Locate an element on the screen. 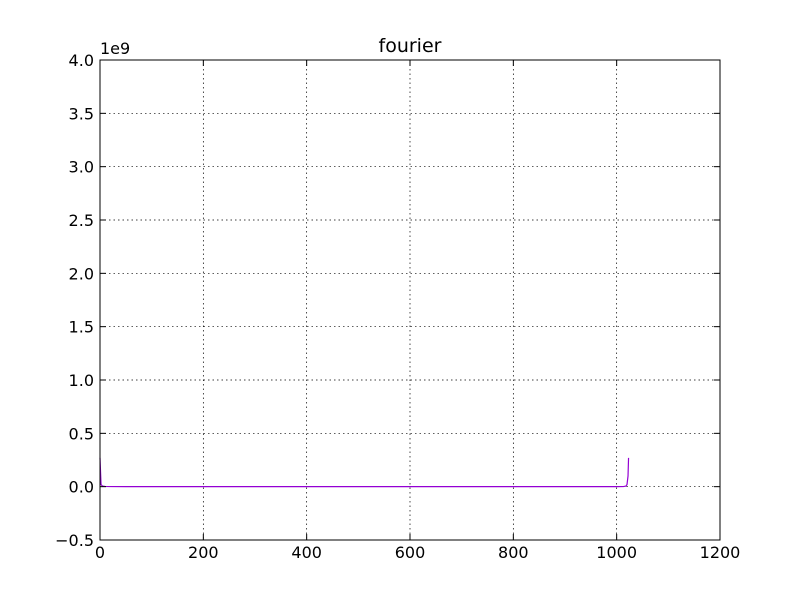 The width and height of the screenshot is (800, 600). y-tick-label: 3.5 is located at coordinates (81, 113).